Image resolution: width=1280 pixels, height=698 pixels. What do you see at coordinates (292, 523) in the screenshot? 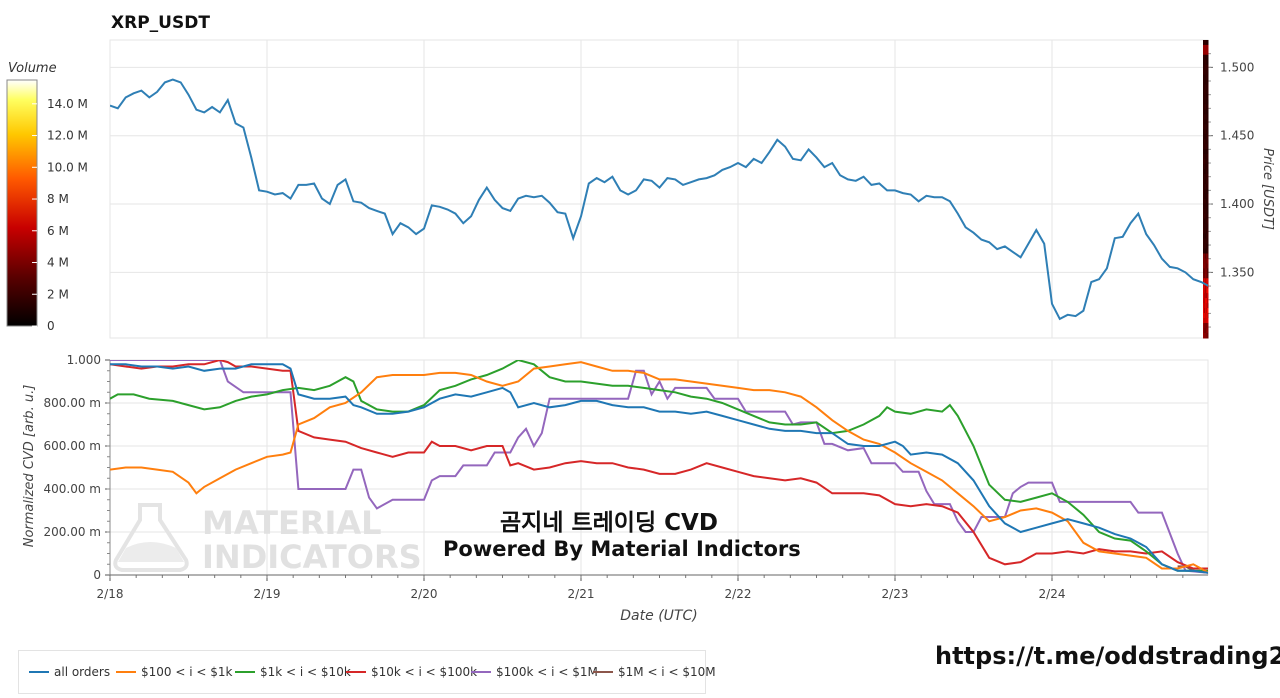
I see `watermark-line1: MATERIAL` at bounding box center [292, 523].